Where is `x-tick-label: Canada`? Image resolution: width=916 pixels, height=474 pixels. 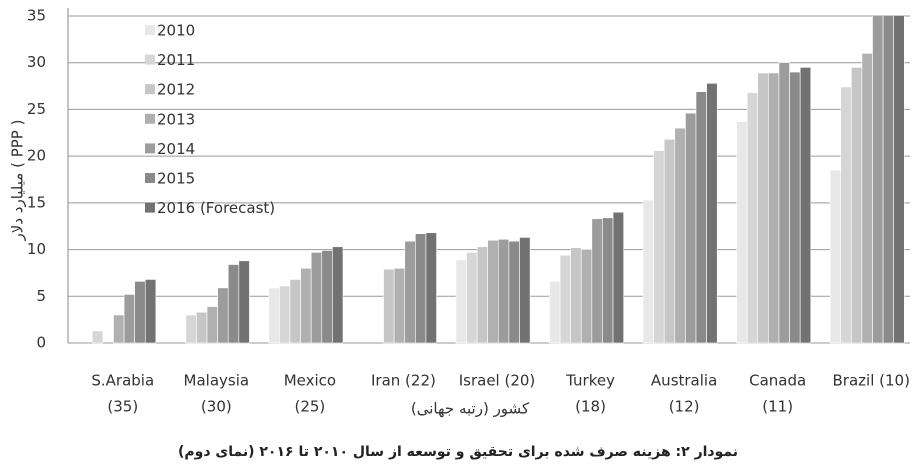 x-tick-label: Canada is located at coordinates (777, 381).